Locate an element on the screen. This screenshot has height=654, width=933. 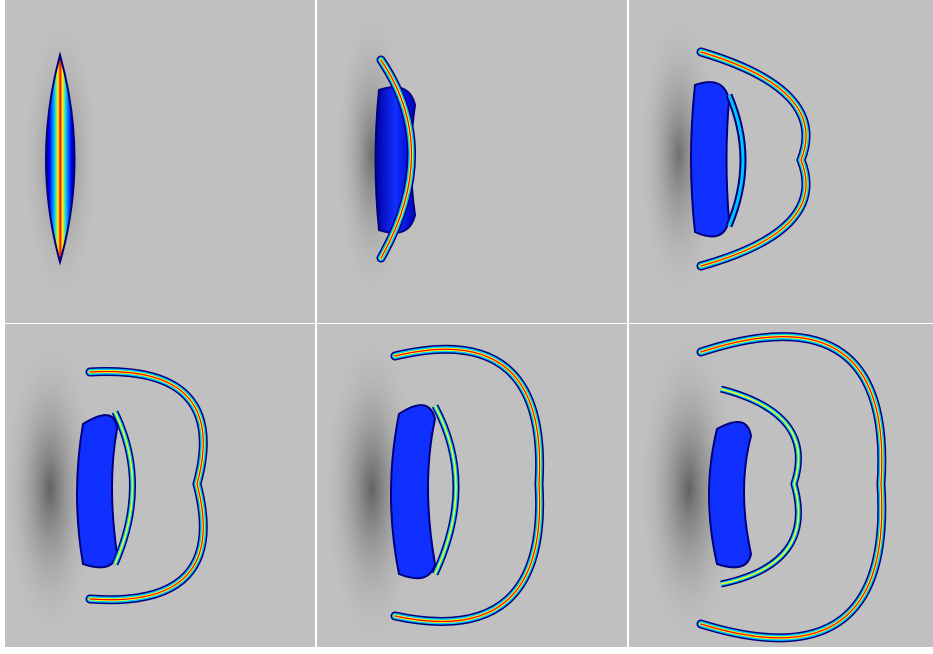
lens-shape is located at coordinates (60, 158).